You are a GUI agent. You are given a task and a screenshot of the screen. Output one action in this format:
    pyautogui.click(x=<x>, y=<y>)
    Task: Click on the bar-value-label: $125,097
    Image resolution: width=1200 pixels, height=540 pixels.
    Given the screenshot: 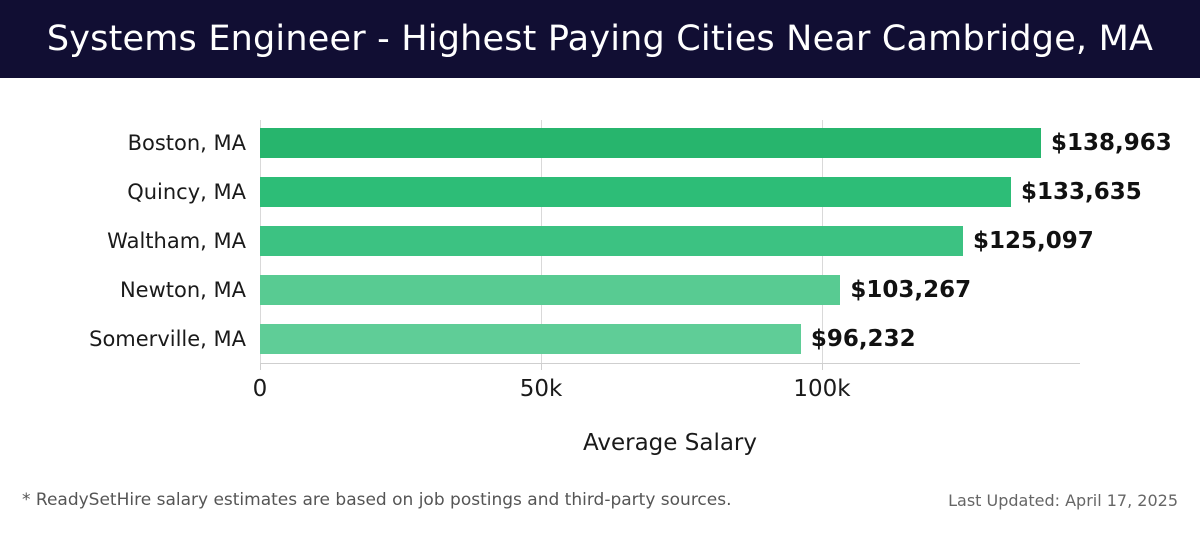 What is the action you would take?
    pyautogui.click(x=1033, y=241)
    